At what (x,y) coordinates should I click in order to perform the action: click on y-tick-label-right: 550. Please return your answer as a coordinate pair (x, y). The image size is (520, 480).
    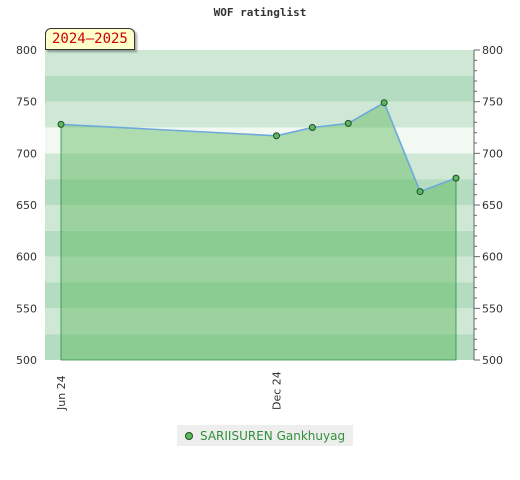
    Looking at the image, I should click on (492, 308).